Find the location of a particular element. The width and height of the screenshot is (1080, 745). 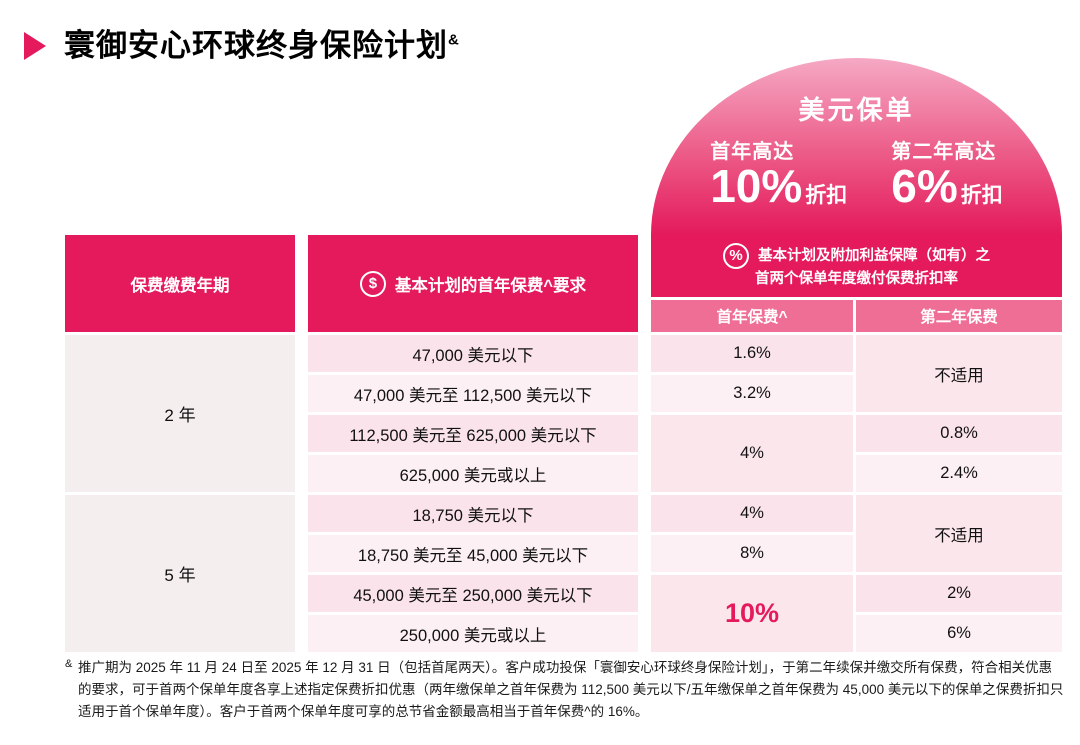

second-year-rate-cell: 2.4% is located at coordinates (959, 473).